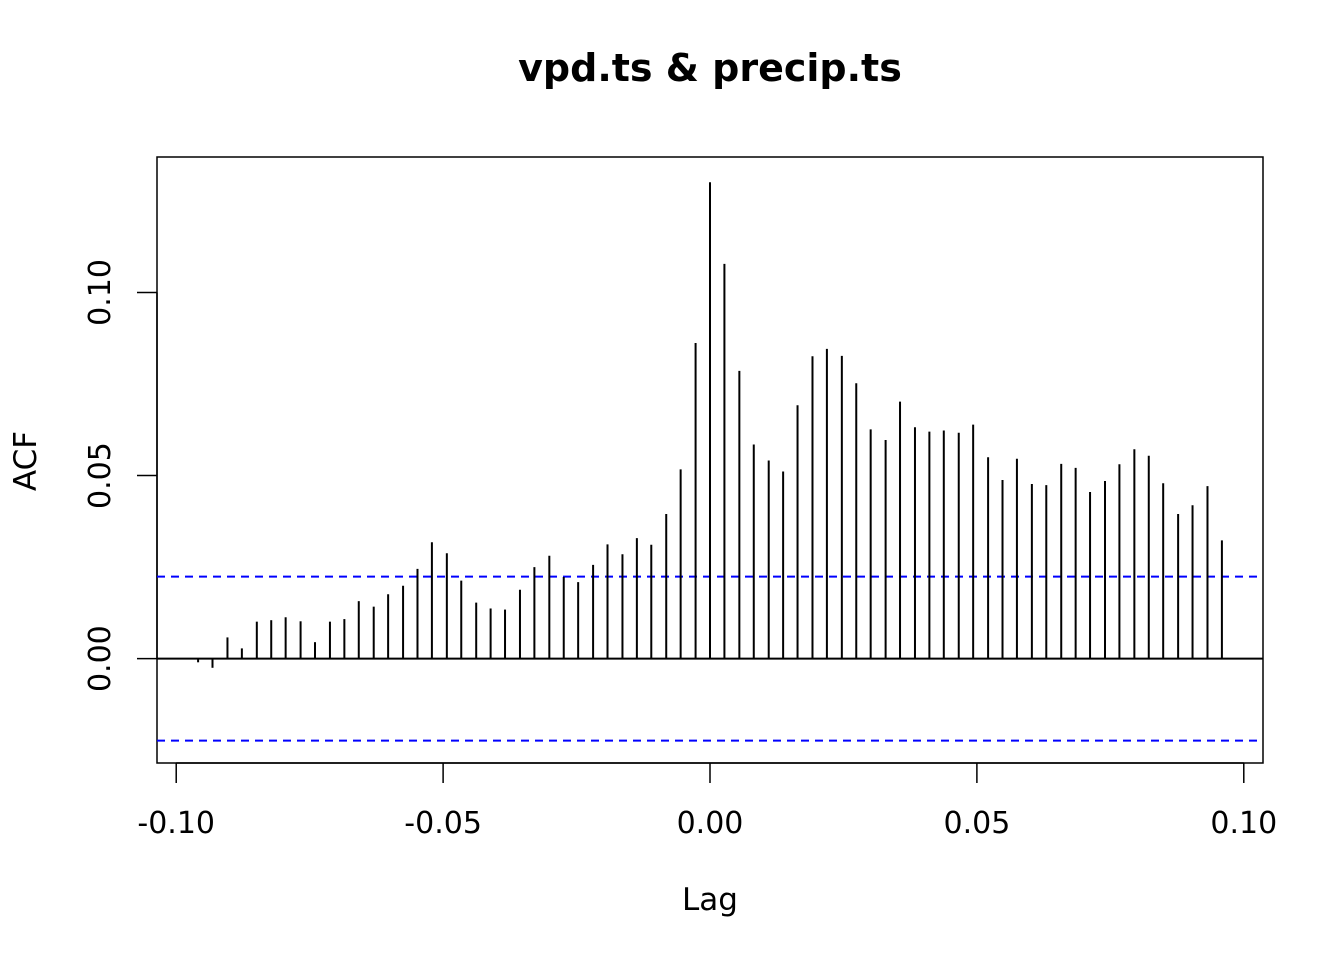 This screenshot has height=960, width=1344. I want to click on x-axis-label: Lag, so click(710, 900).